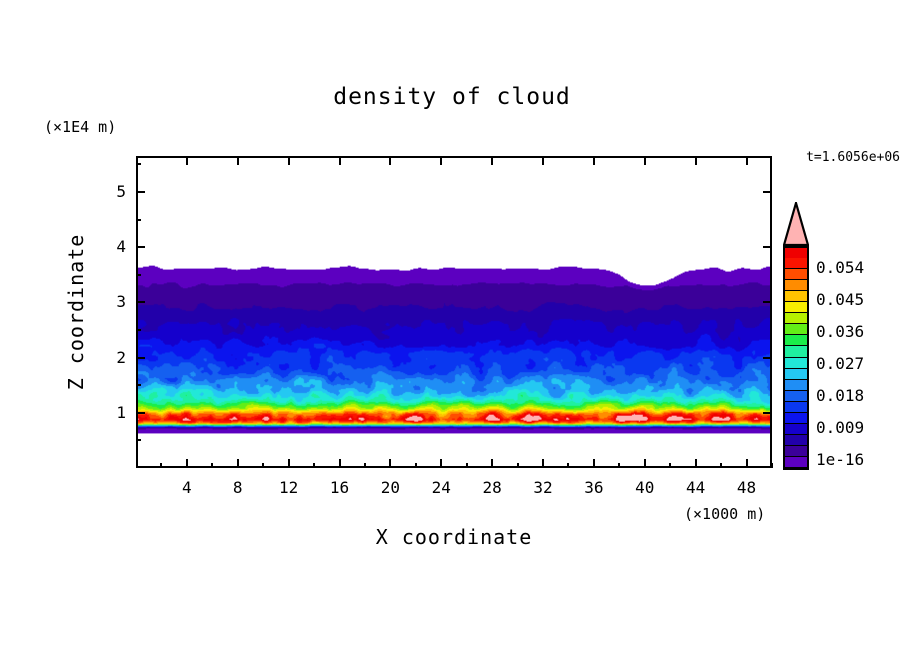 Image resolution: width=904 pixels, height=654 pixels. What do you see at coordinates (80, 127) in the screenshot?
I see `y-axis-unit-label: (×1E4 m)` at bounding box center [80, 127].